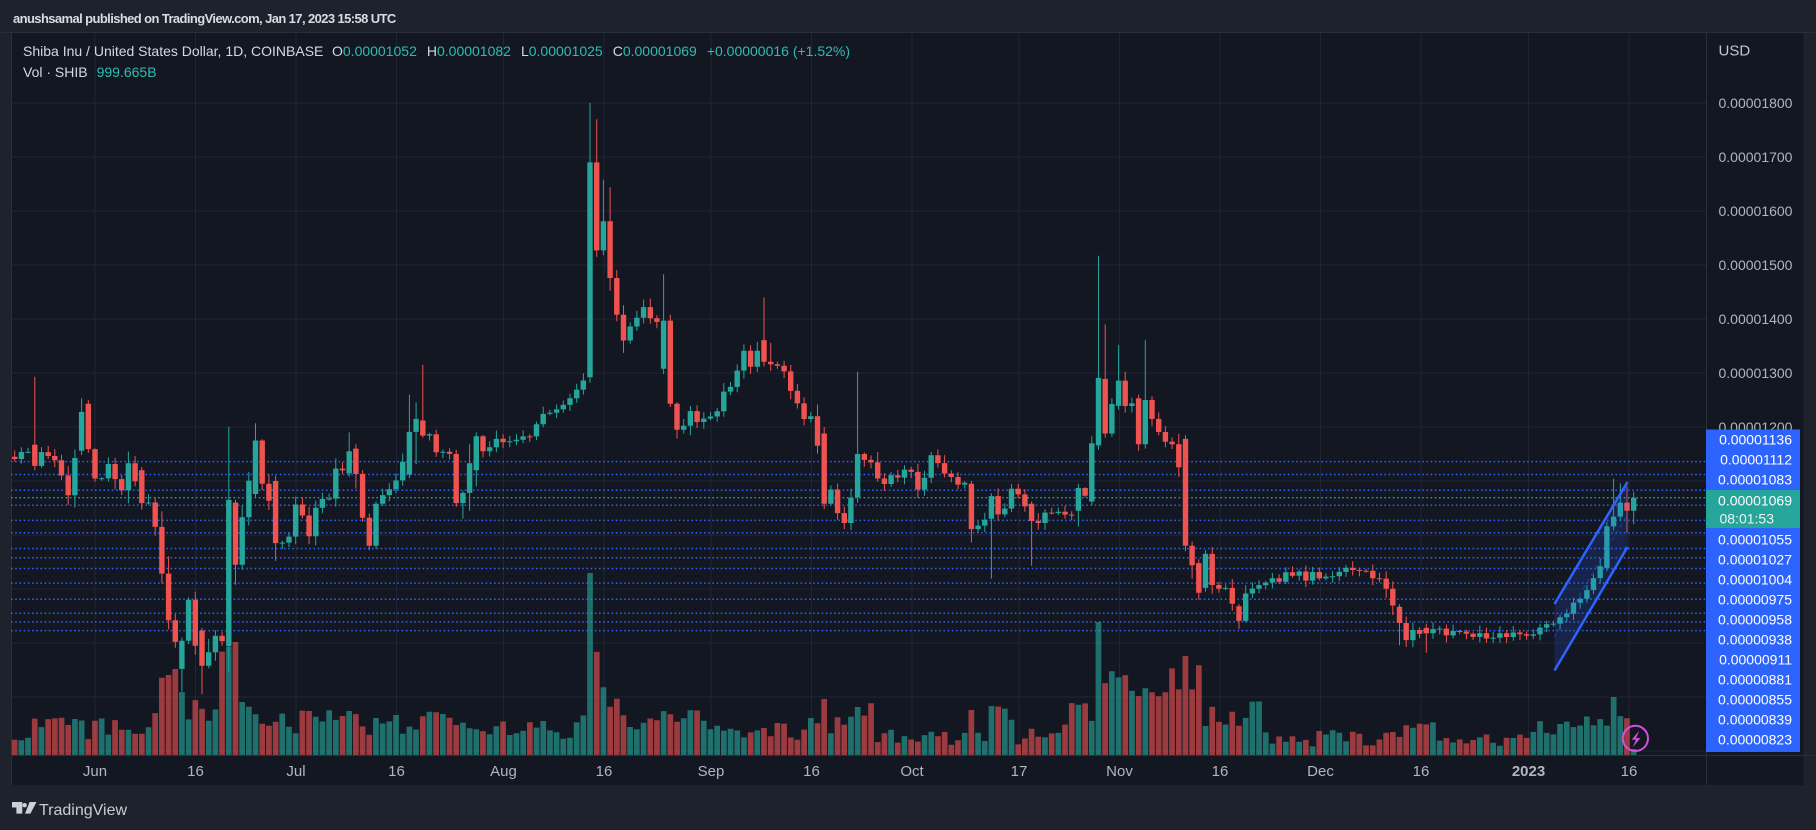 This screenshot has width=1816, height=830. Describe the element at coordinates (1747, 518) in the screenshot. I see `svg-text: 08:01:53` at that location.